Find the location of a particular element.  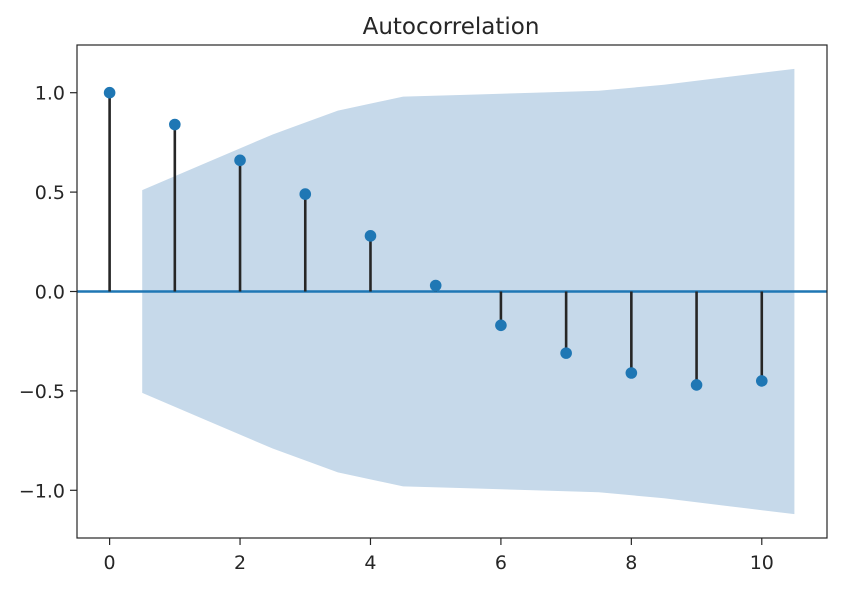

x-axis-ticks: 0 2 4 6 8 10 is located at coordinates (439, 556).